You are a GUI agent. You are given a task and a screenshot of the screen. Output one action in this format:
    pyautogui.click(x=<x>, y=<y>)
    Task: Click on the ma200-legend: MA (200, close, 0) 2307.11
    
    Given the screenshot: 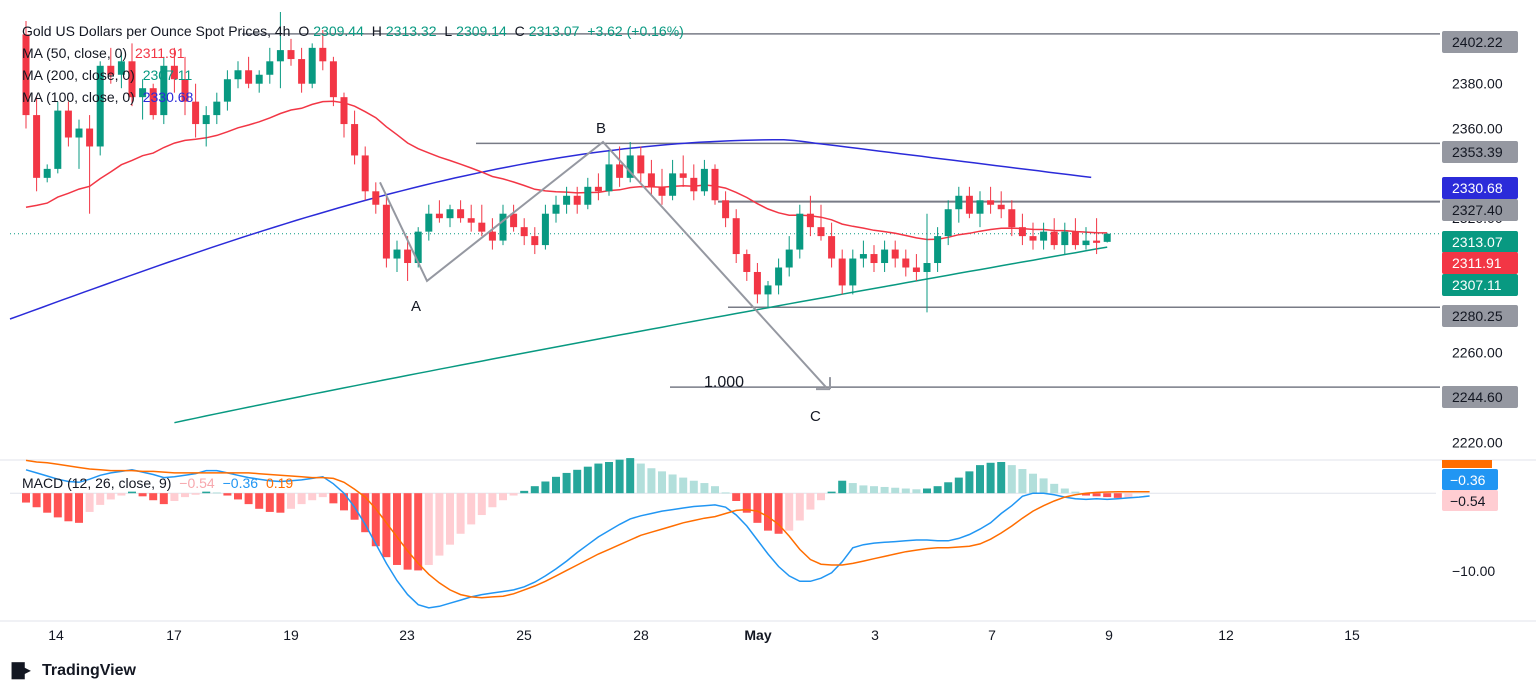 What is the action you would take?
    pyautogui.click(x=109, y=75)
    